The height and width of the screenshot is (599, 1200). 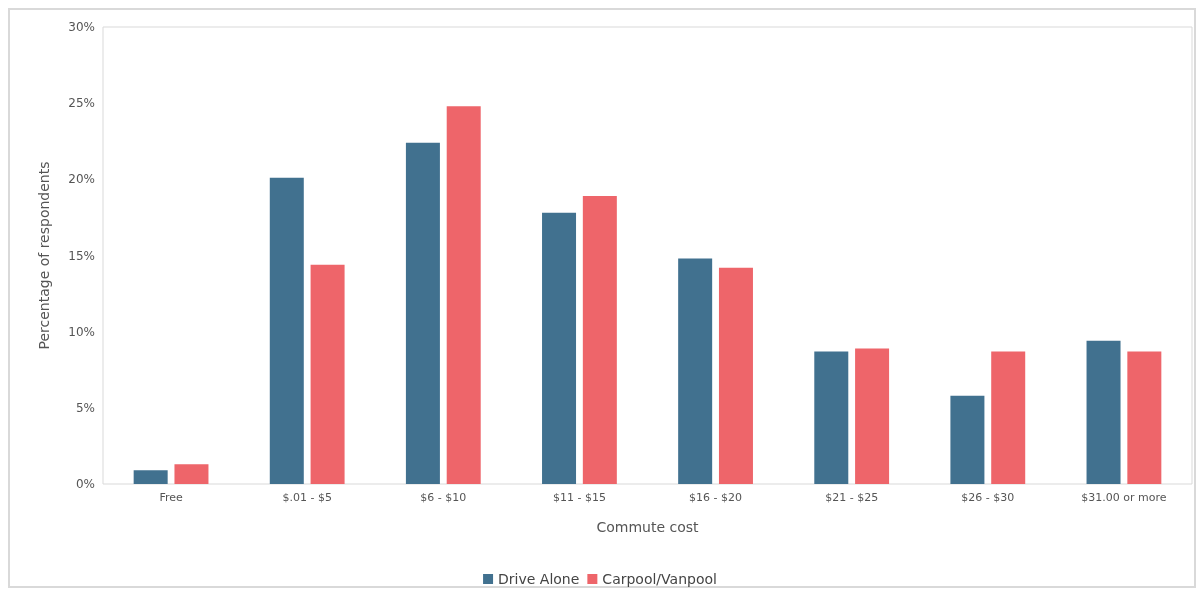 What do you see at coordinates (539, 579) in the screenshot?
I see `legend-label: Drive Alone` at bounding box center [539, 579].